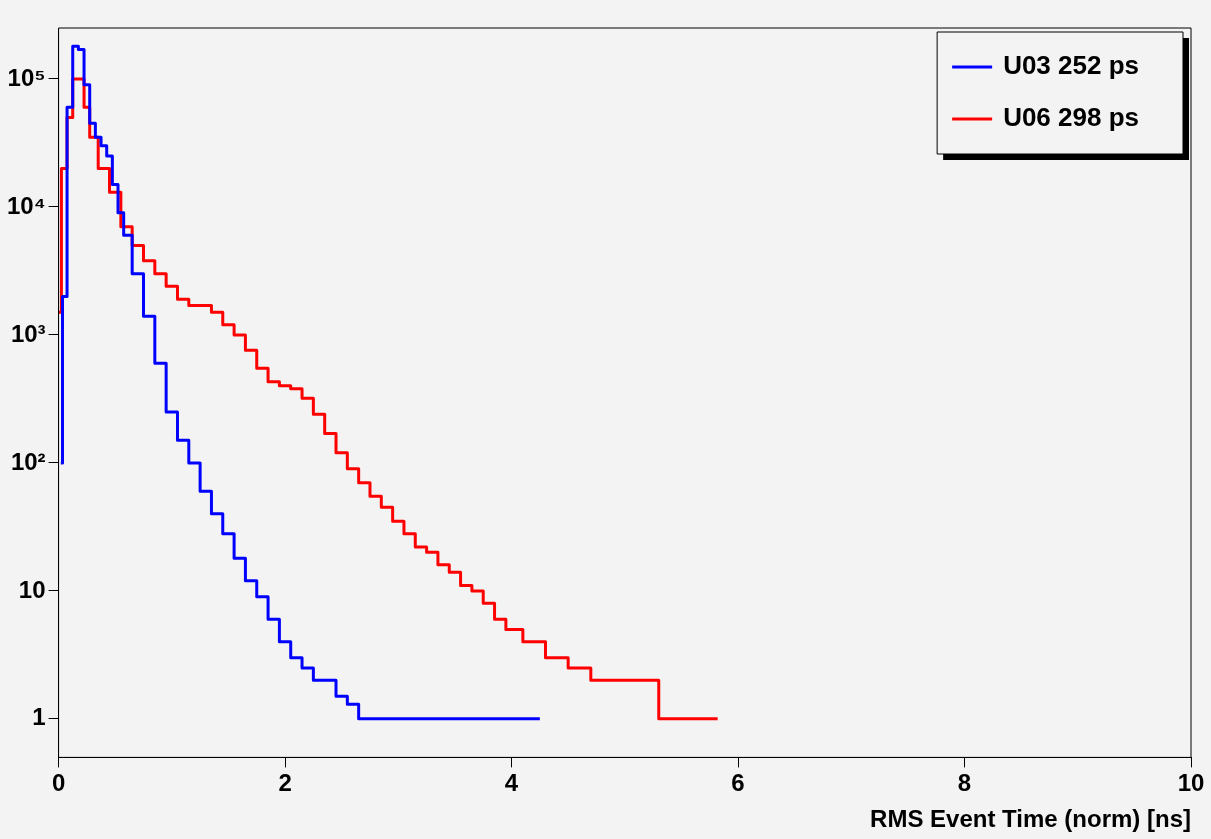  What do you see at coordinates (39, 717) in the screenshot?
I see `y-tick-label: 1` at bounding box center [39, 717].